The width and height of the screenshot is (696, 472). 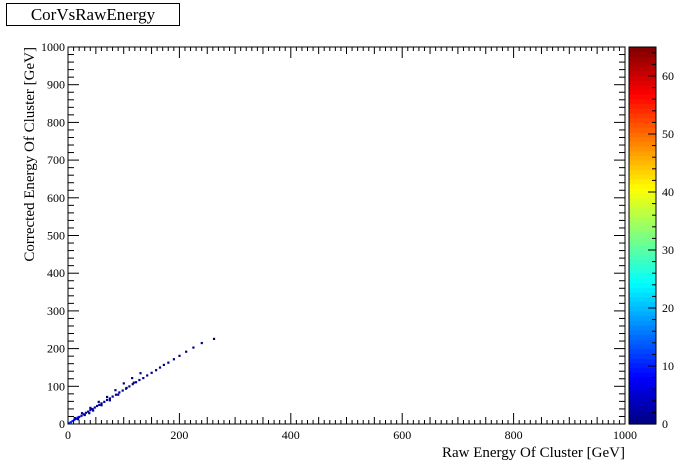 What do you see at coordinates (56, 122) in the screenshot?
I see `y-tick-label: 800` at bounding box center [56, 122].